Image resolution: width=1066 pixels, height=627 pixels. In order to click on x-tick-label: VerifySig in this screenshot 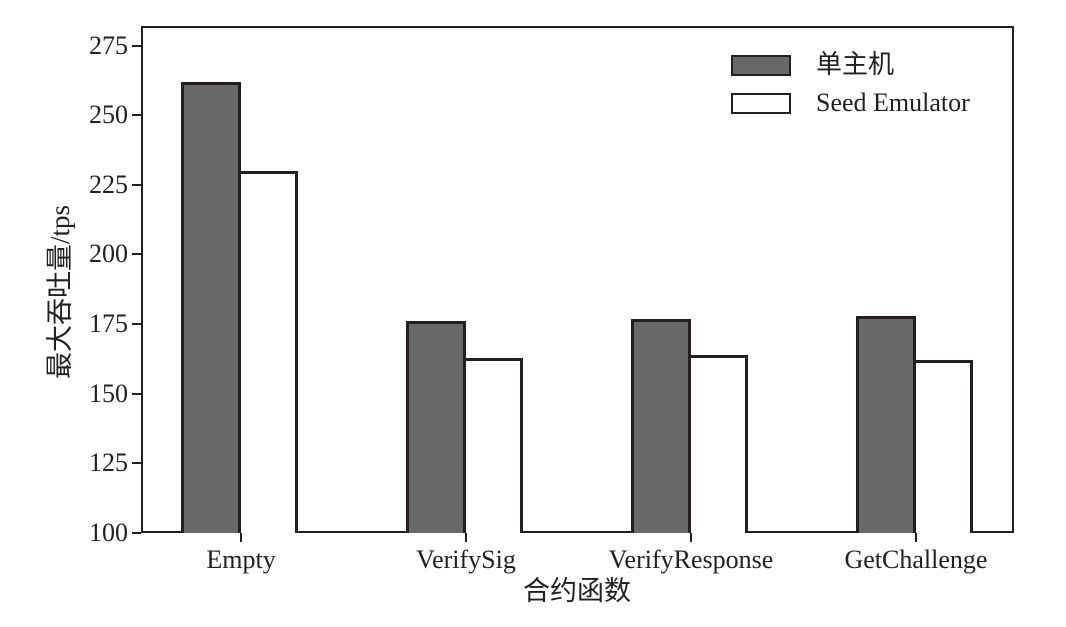, I will do `click(466, 559)`.